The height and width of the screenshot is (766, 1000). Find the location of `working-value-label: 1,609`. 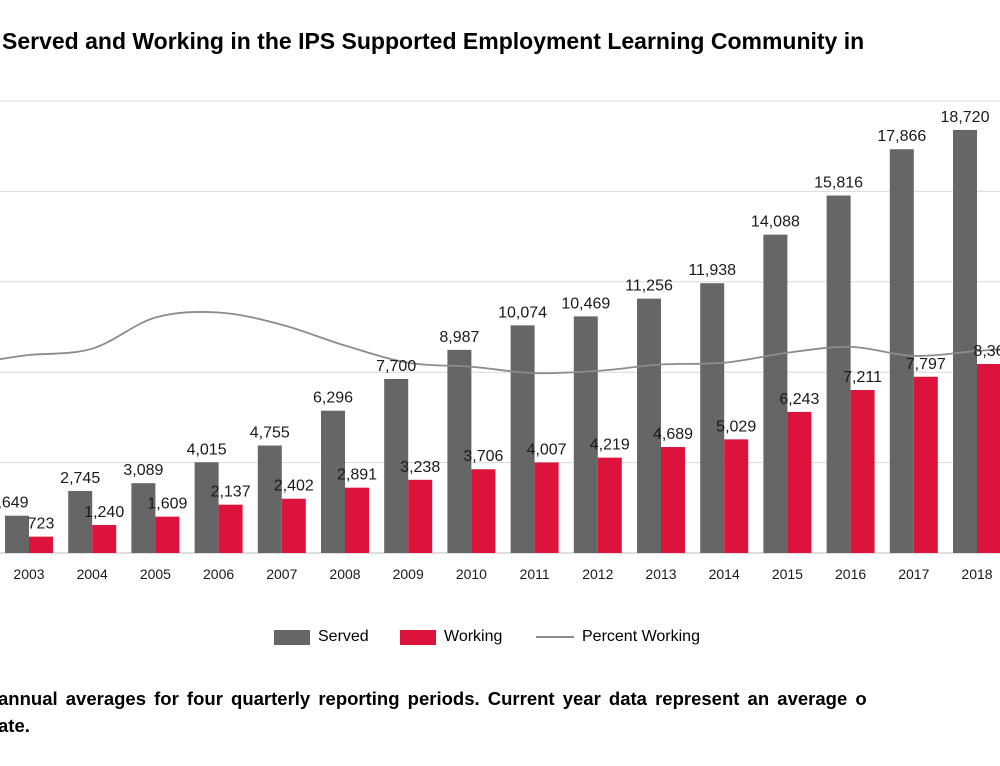

working-value-label: 1,609 is located at coordinates (167, 504).